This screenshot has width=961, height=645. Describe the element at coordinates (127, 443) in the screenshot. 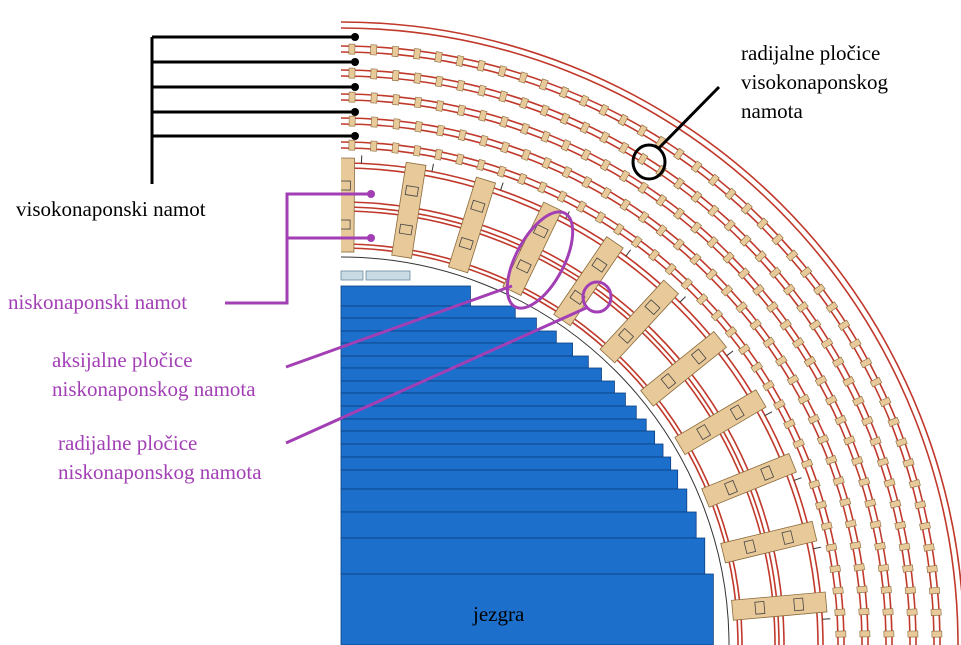

I see `lv-radial-spacer-label-line1: radijalne pločice` at that location.